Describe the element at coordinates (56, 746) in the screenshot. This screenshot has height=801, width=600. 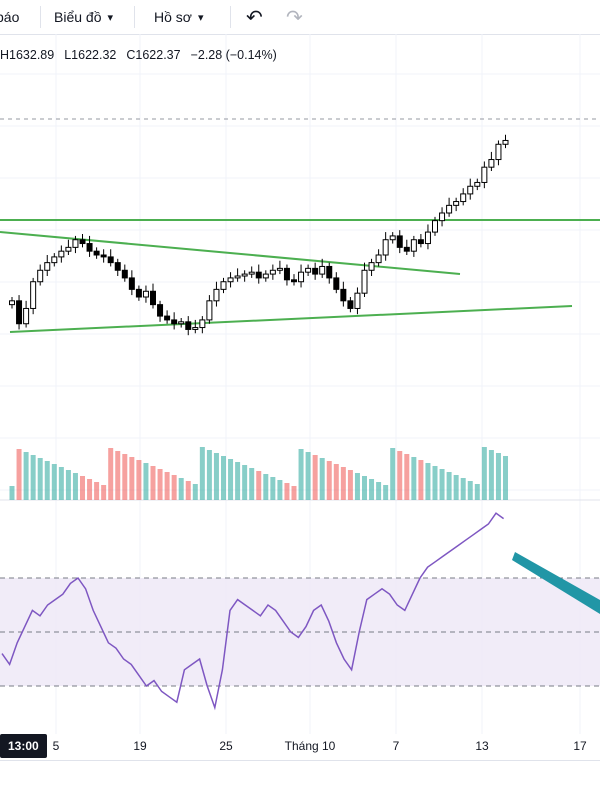
I see `time-axis-tick: 5` at that location.